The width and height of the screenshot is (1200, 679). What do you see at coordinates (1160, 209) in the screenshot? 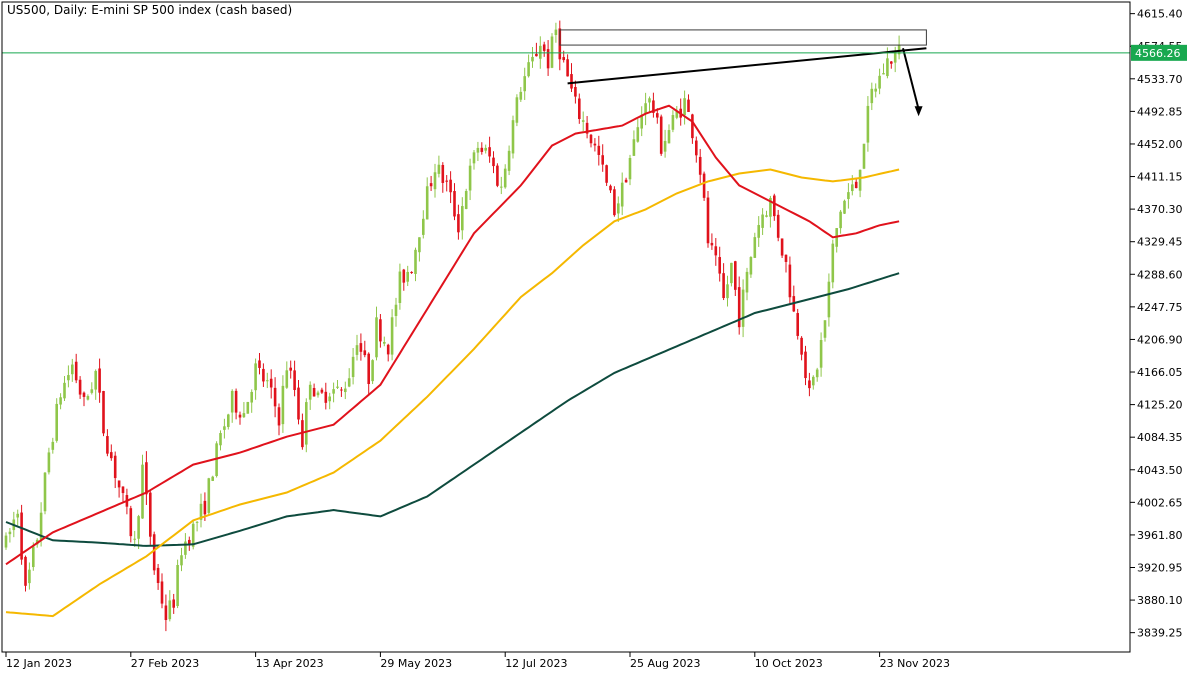
I see `price-tick-label: 4370.30` at bounding box center [1160, 209].